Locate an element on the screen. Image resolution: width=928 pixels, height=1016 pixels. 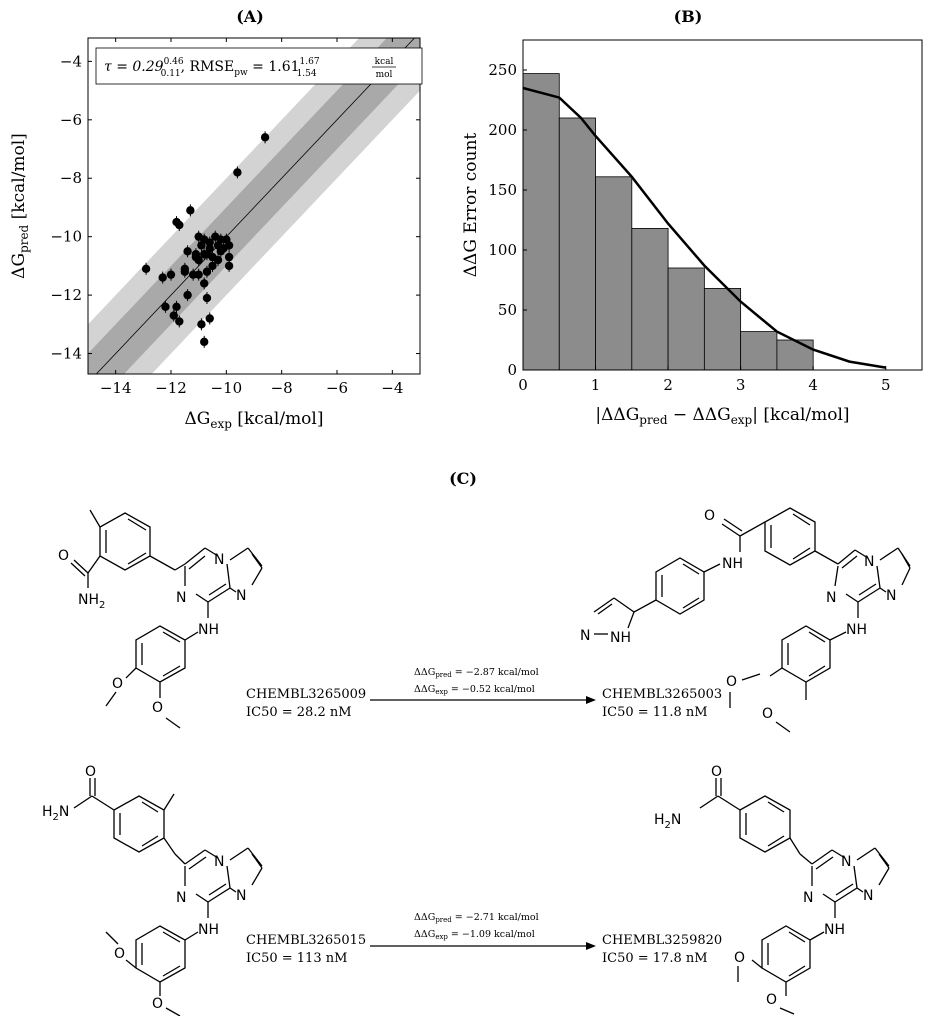
x-tick-label: −12 is located at coordinates (171, 388).